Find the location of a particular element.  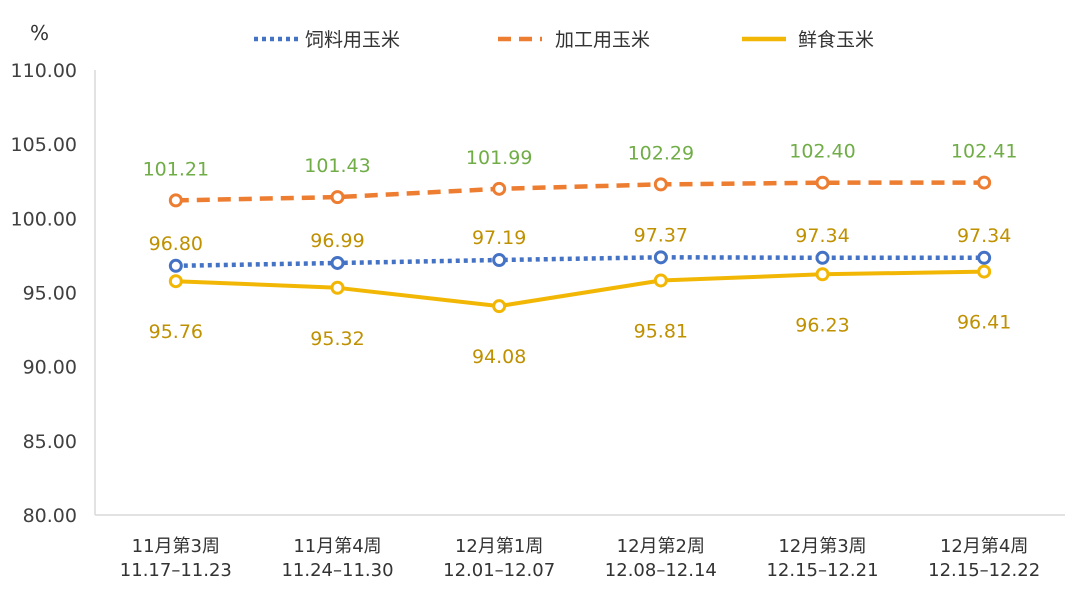

data-label: 101.99 is located at coordinates (499, 158).